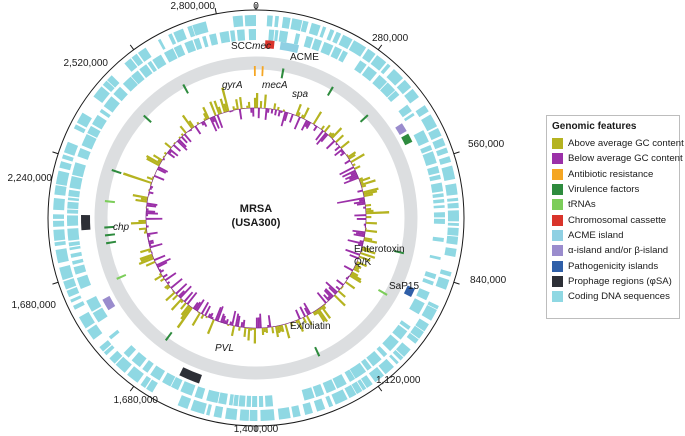 This screenshot has width=685, height=436. What do you see at coordinates (625, 159) in the screenshot?
I see `legend-label: Below average GC content` at bounding box center [625, 159].